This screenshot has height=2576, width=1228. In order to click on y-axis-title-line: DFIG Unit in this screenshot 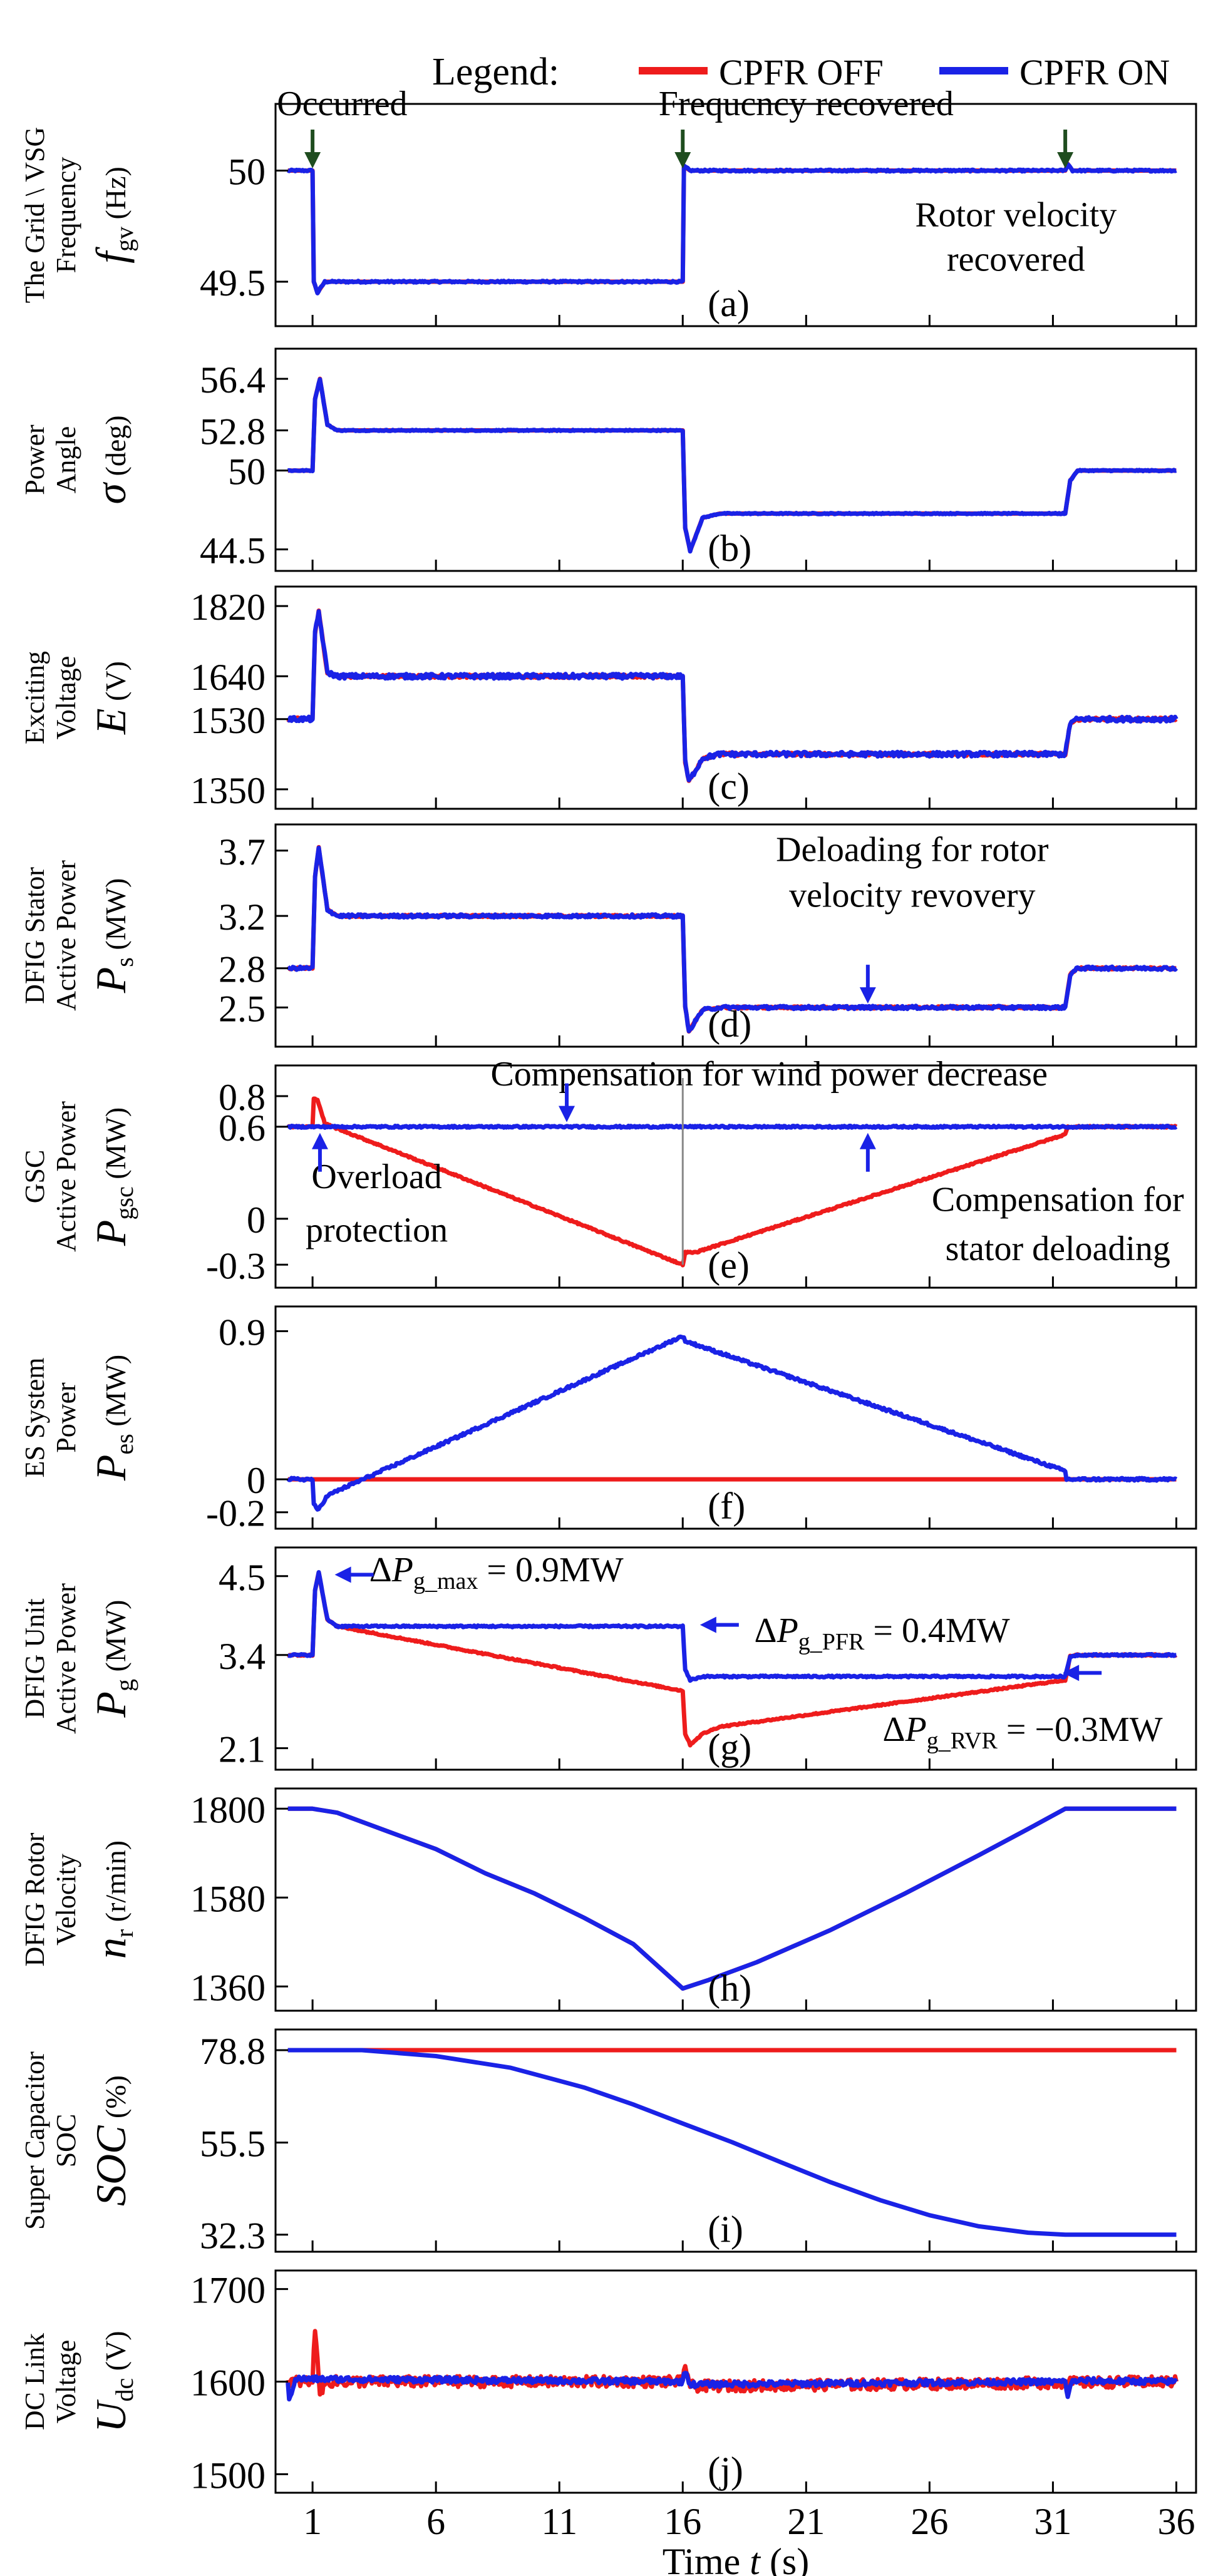, I will do `click(34, 1659)`.